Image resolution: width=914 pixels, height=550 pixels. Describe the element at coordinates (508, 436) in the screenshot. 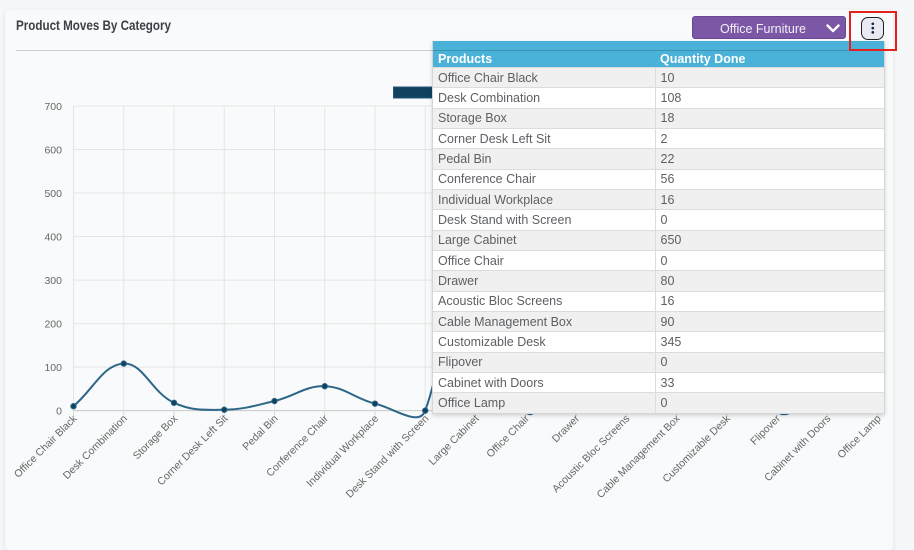

I see `svg-text: Office Chair` at that location.